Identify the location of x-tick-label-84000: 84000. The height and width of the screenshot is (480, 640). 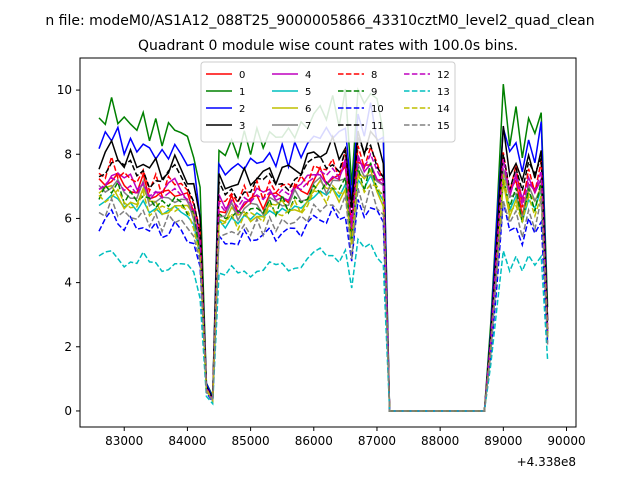
(187, 441).